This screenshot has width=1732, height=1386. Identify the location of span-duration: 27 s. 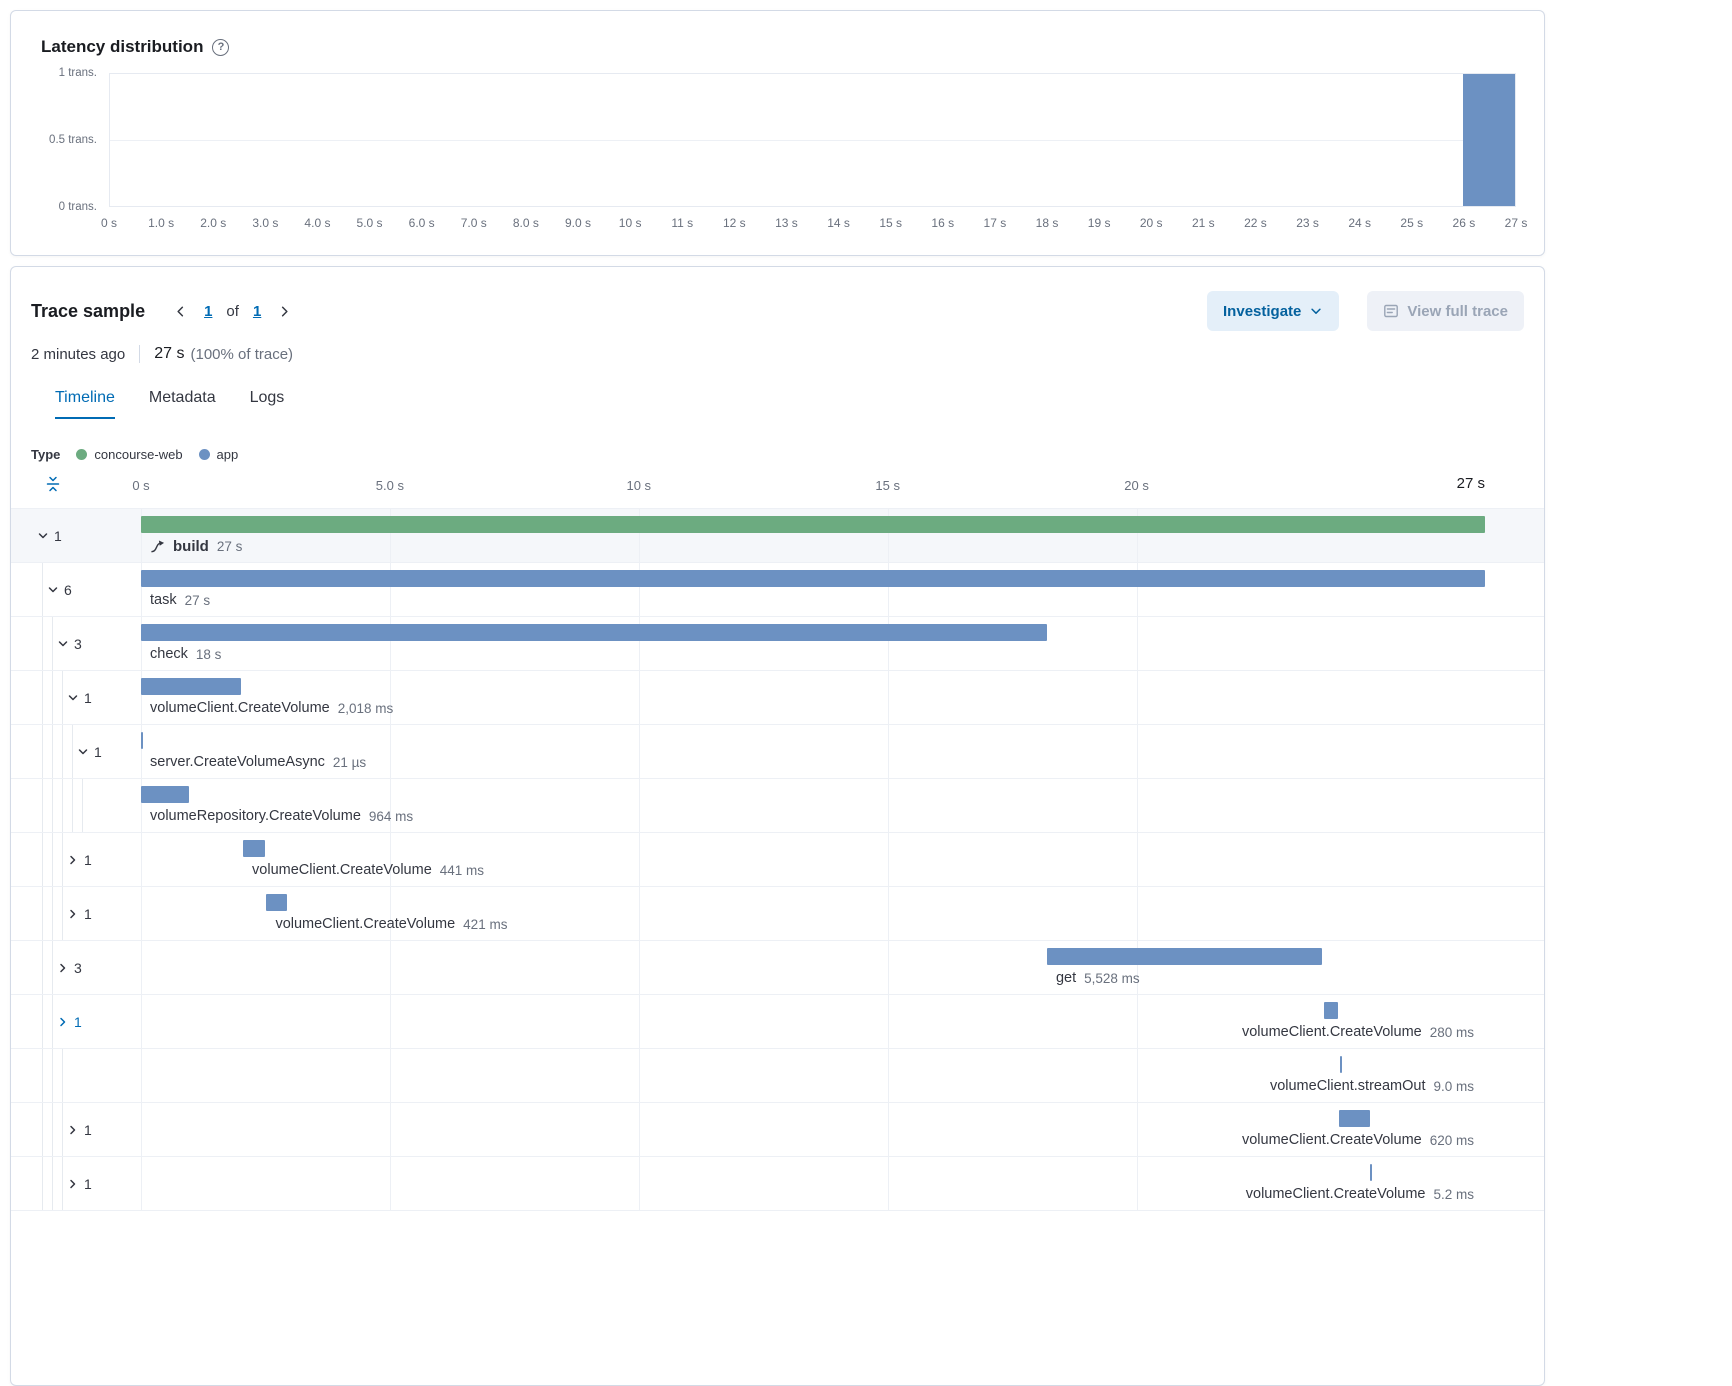
(197, 600).